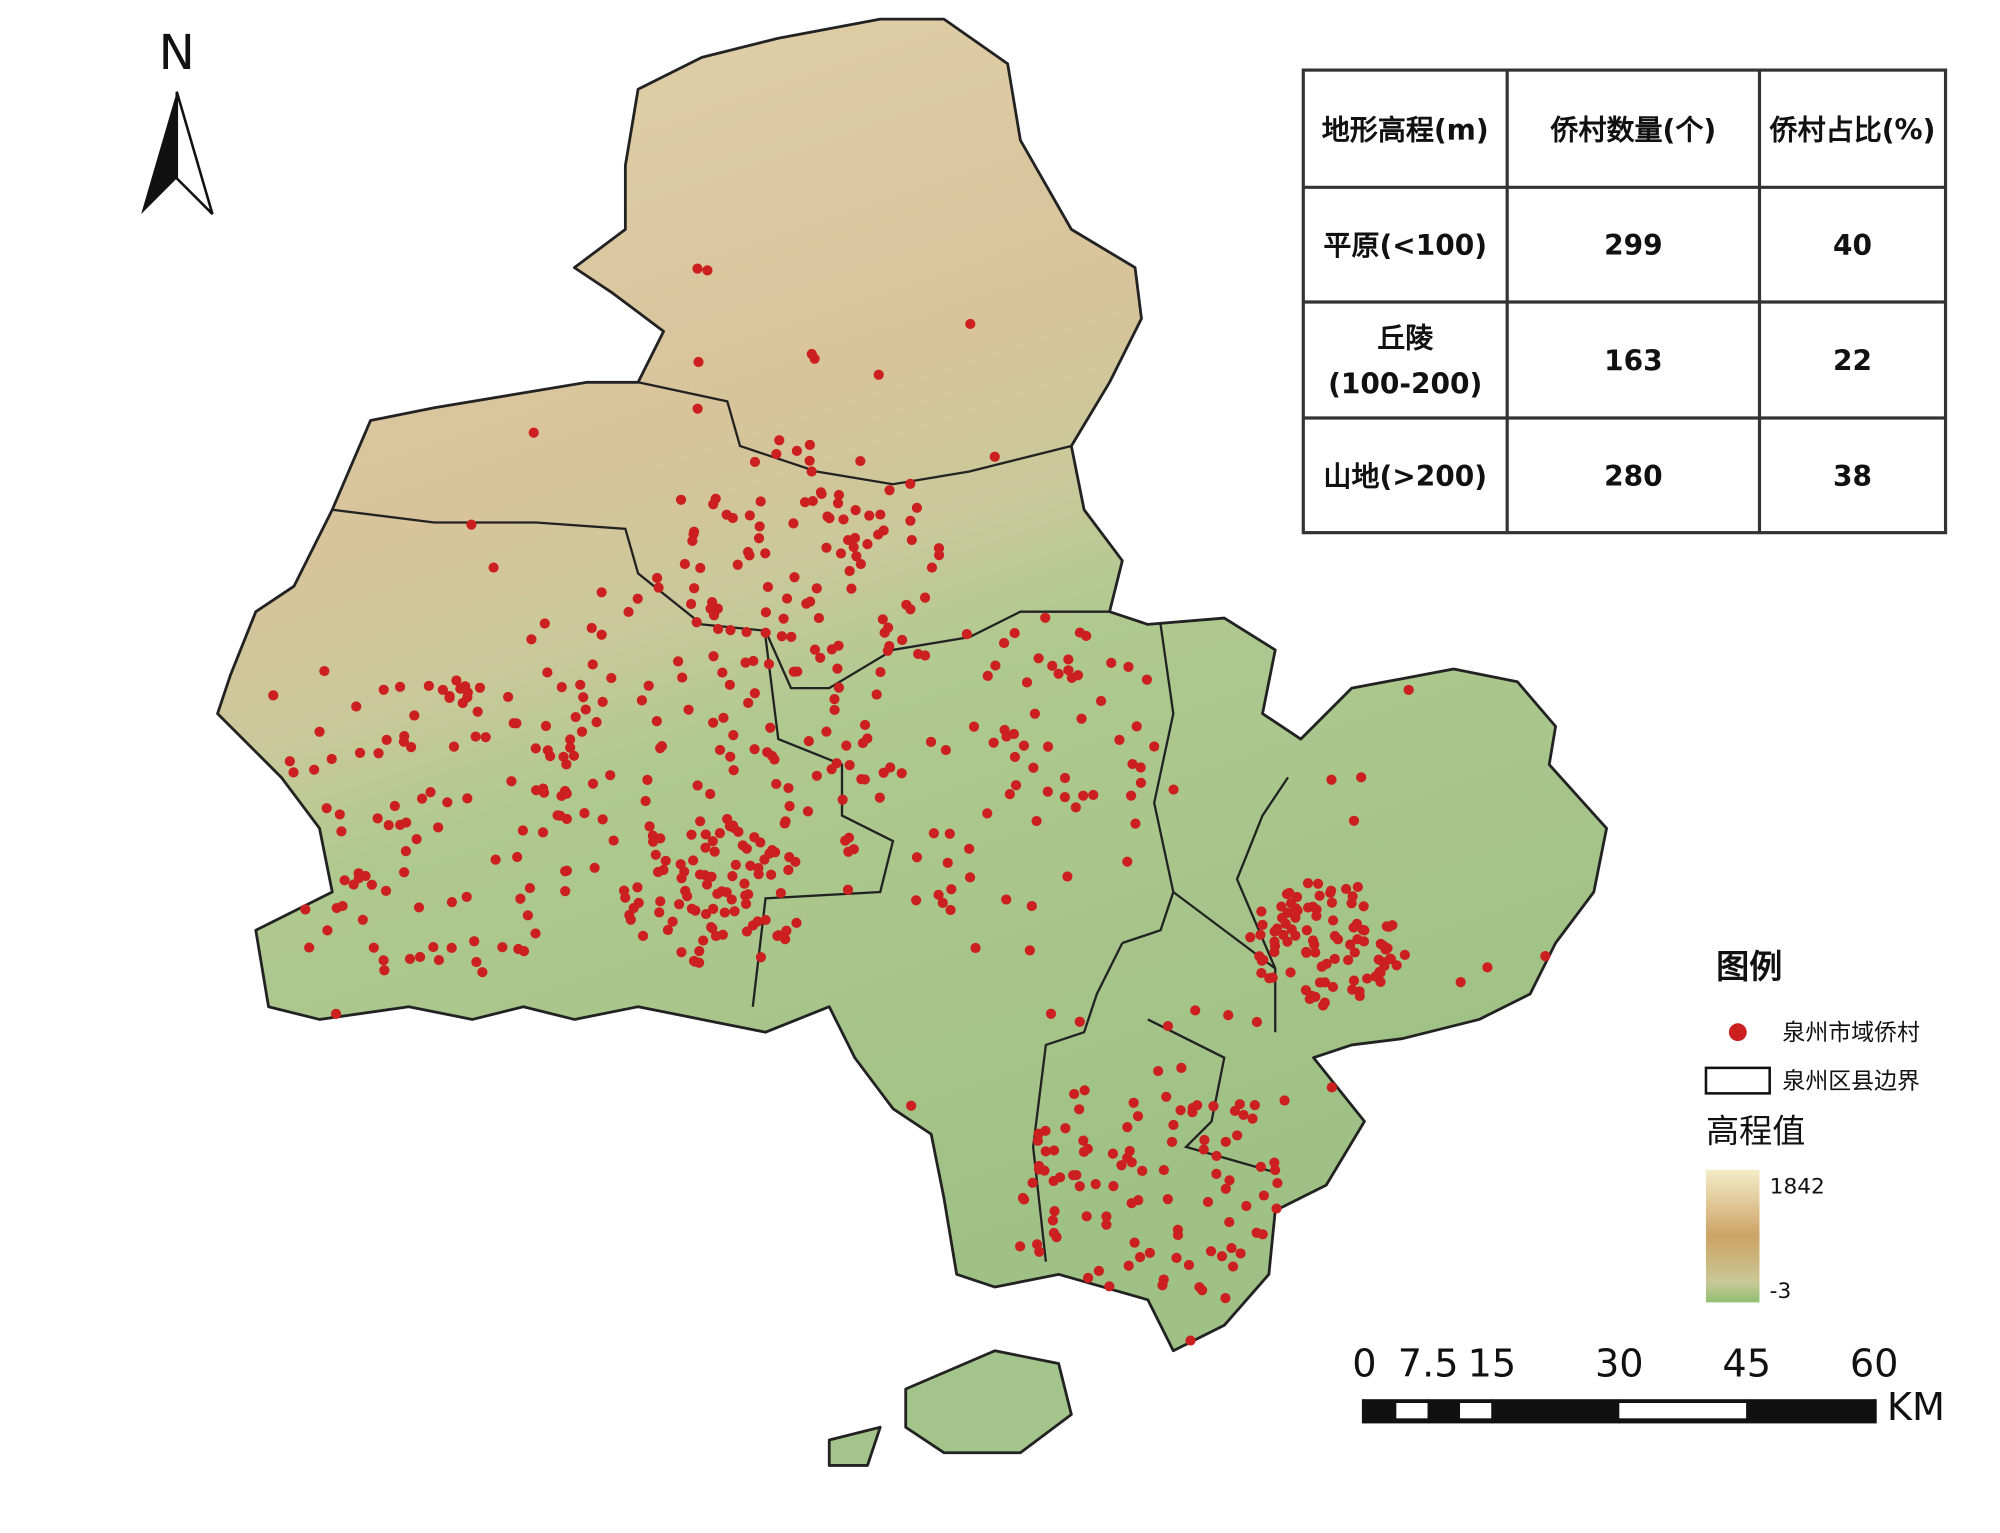 This screenshot has height=1533, width=2000. Describe the element at coordinates (1364, 1365) in the screenshot. I see `scale-label: 0` at that location.